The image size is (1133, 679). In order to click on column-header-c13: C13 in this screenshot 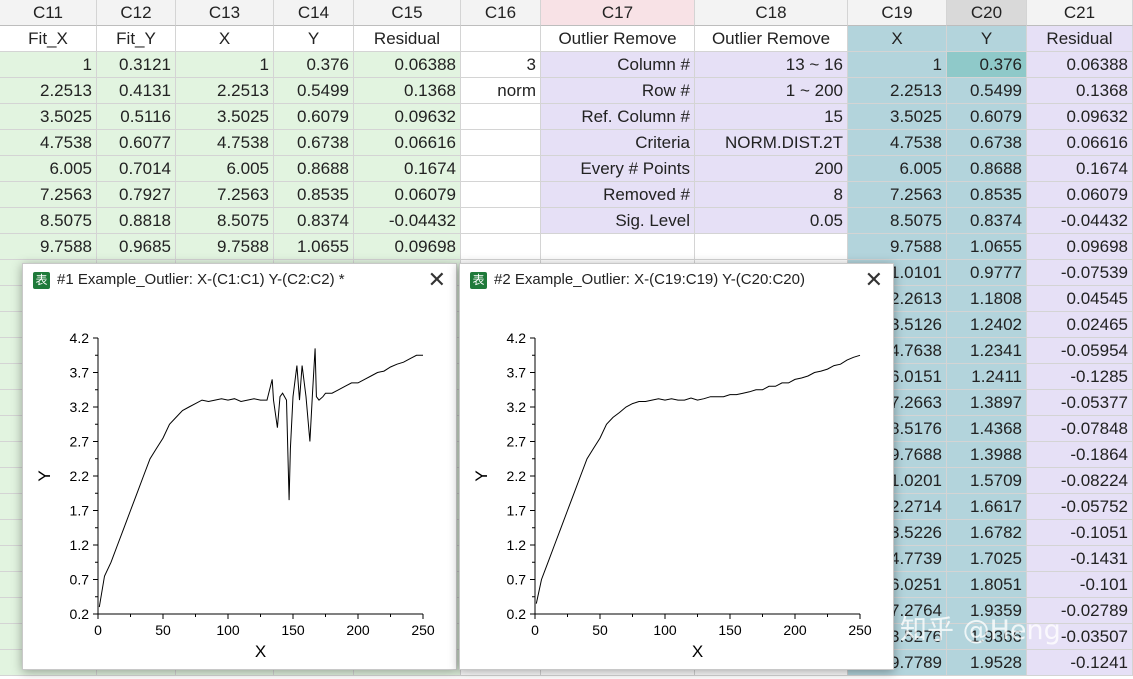, I will do `click(225, 13)`.